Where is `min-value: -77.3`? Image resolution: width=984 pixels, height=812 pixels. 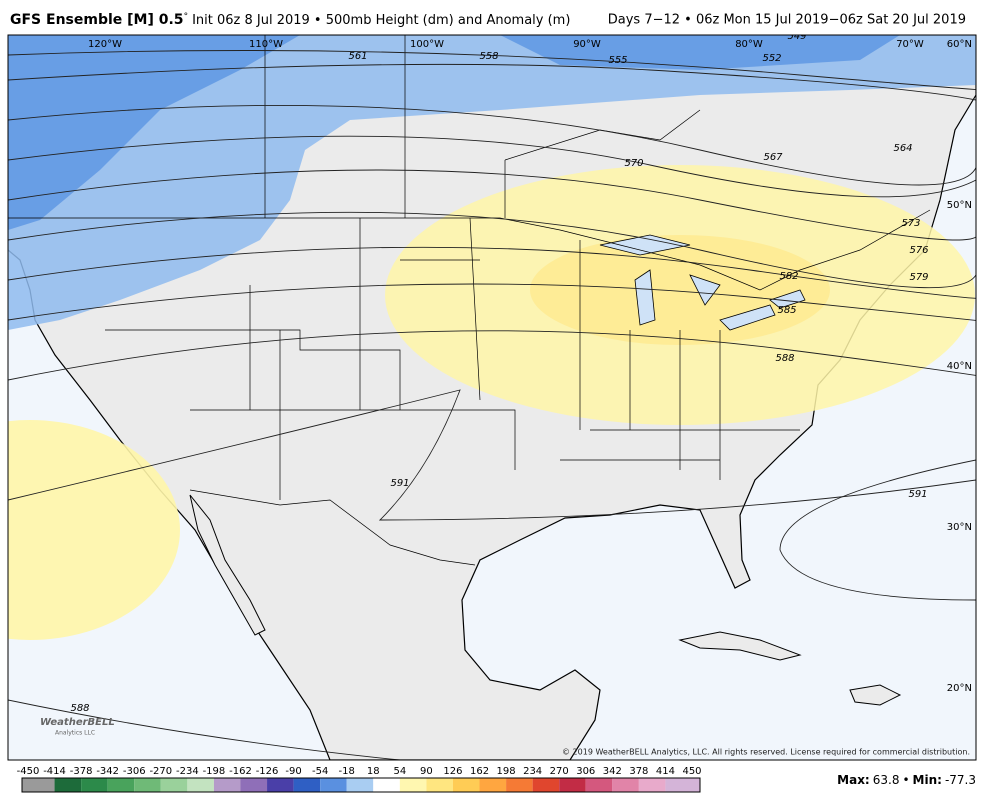 min-value: -77.3 is located at coordinates (960, 780).